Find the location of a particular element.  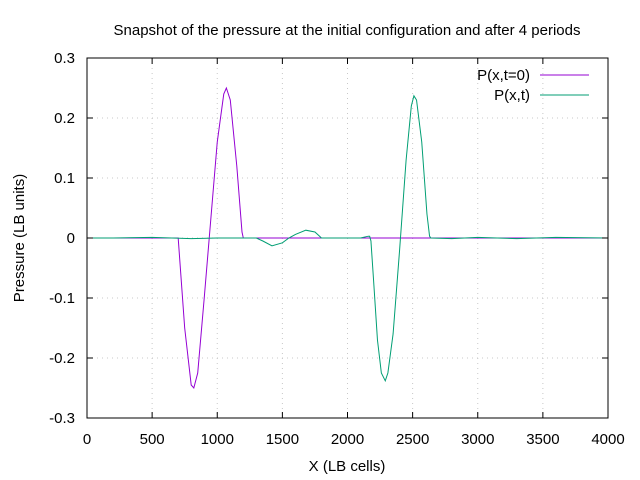

x-tick-label: 0 is located at coordinates (87, 439).